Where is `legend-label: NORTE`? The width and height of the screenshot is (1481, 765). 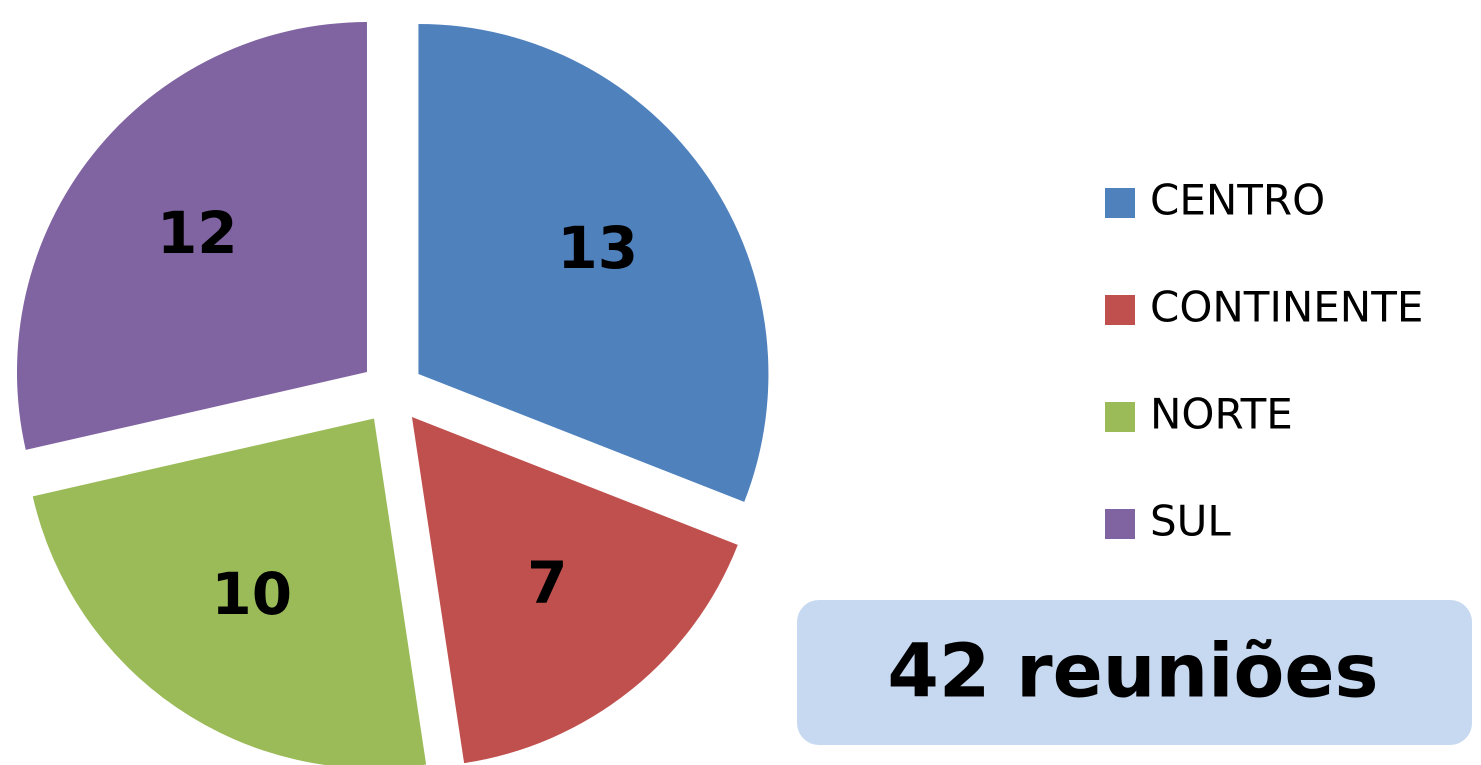
legend-label: NORTE is located at coordinates (1221, 414).